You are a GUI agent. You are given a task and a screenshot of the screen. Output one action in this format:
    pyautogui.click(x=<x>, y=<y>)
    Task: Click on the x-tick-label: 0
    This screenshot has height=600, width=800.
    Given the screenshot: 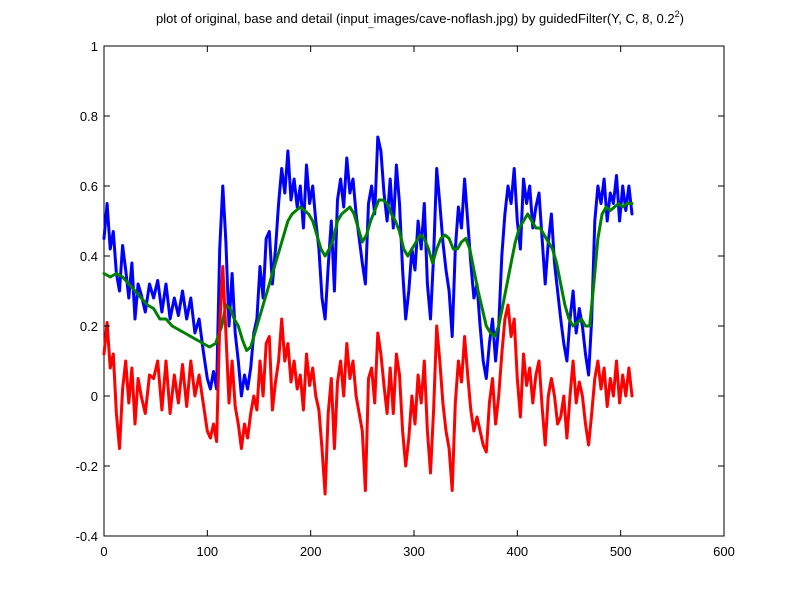 What is the action you would take?
    pyautogui.click(x=103, y=551)
    